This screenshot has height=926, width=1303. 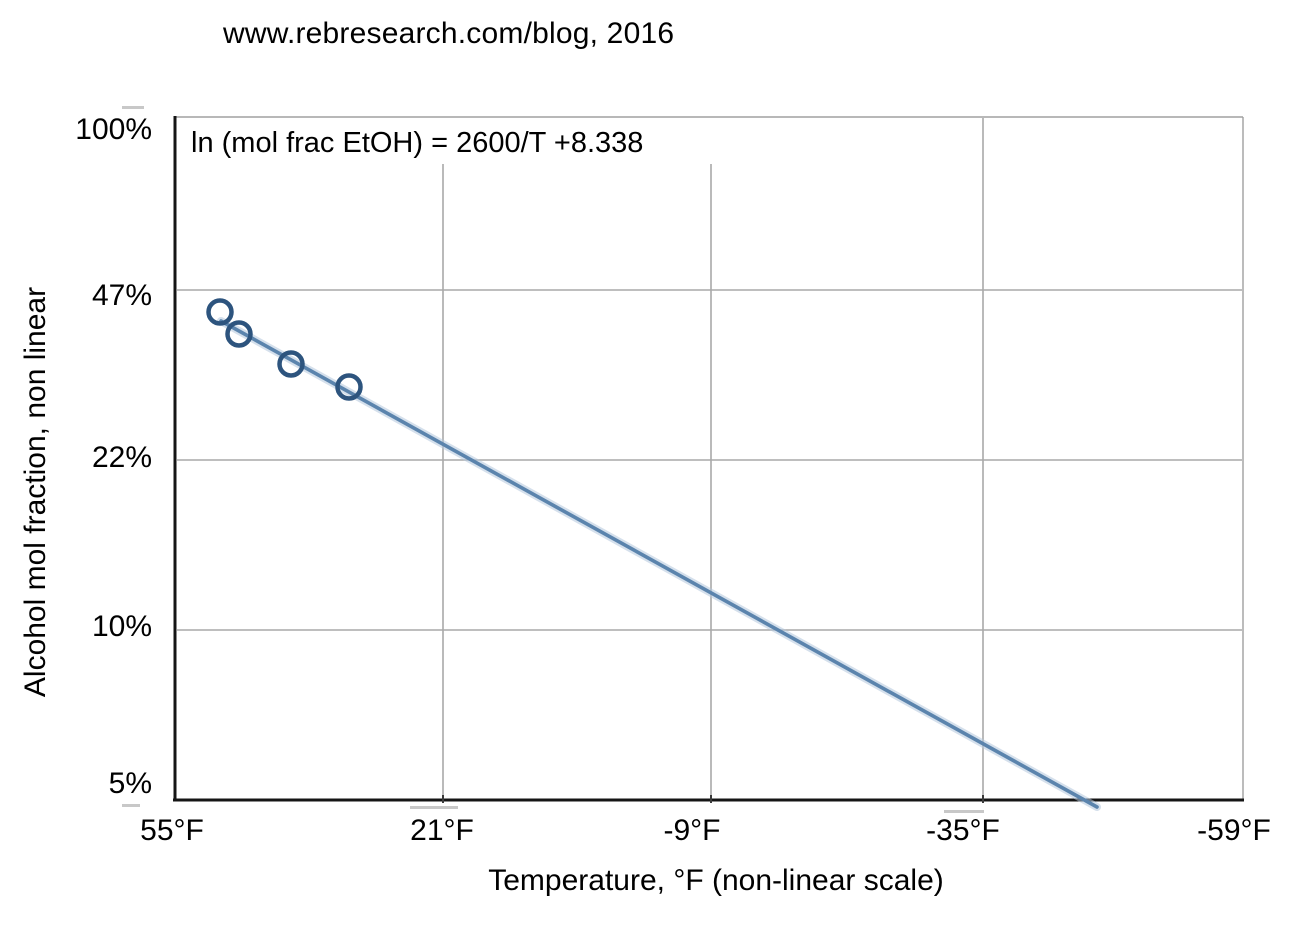 I want to click on x-axis-title: Temperature, °F (non-linear scale), so click(x=716, y=880).